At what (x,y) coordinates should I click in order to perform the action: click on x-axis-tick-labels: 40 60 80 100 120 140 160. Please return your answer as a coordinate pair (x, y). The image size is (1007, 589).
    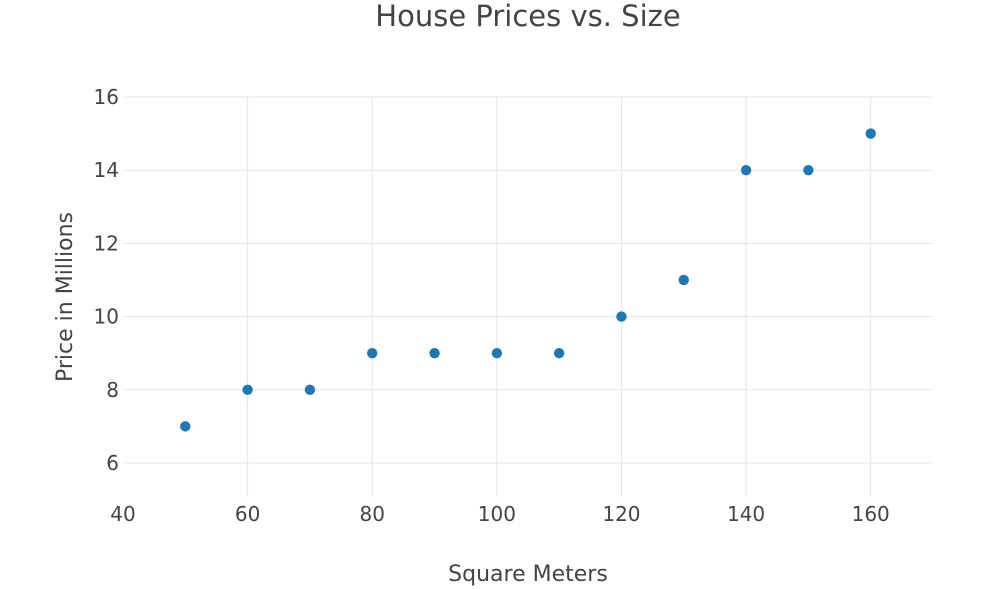
    Looking at the image, I should click on (500, 514).